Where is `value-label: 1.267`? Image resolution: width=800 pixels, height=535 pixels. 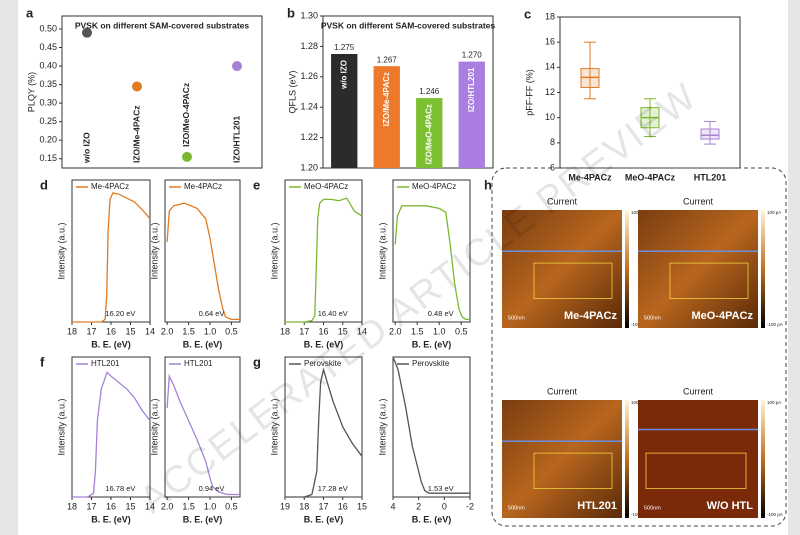
value-label: 1.267 is located at coordinates (387, 59).